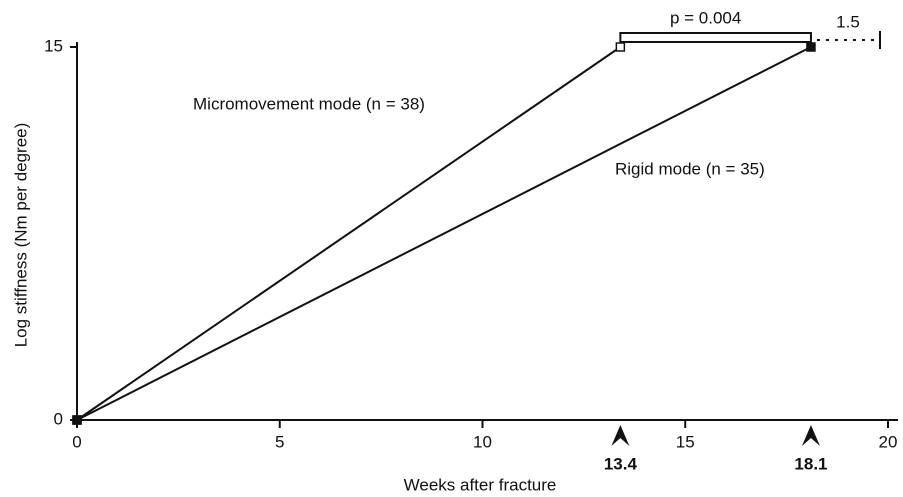  I want to click on x-tick-label: 15, so click(685, 441).